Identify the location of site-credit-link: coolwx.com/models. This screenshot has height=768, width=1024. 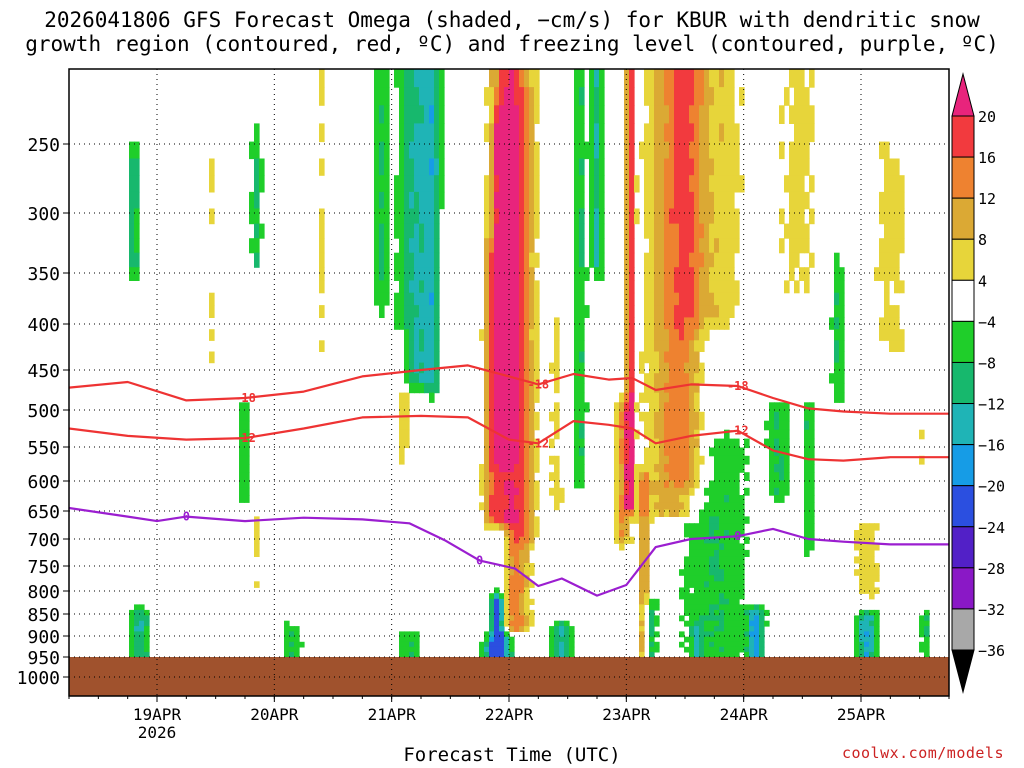
(922, 753).